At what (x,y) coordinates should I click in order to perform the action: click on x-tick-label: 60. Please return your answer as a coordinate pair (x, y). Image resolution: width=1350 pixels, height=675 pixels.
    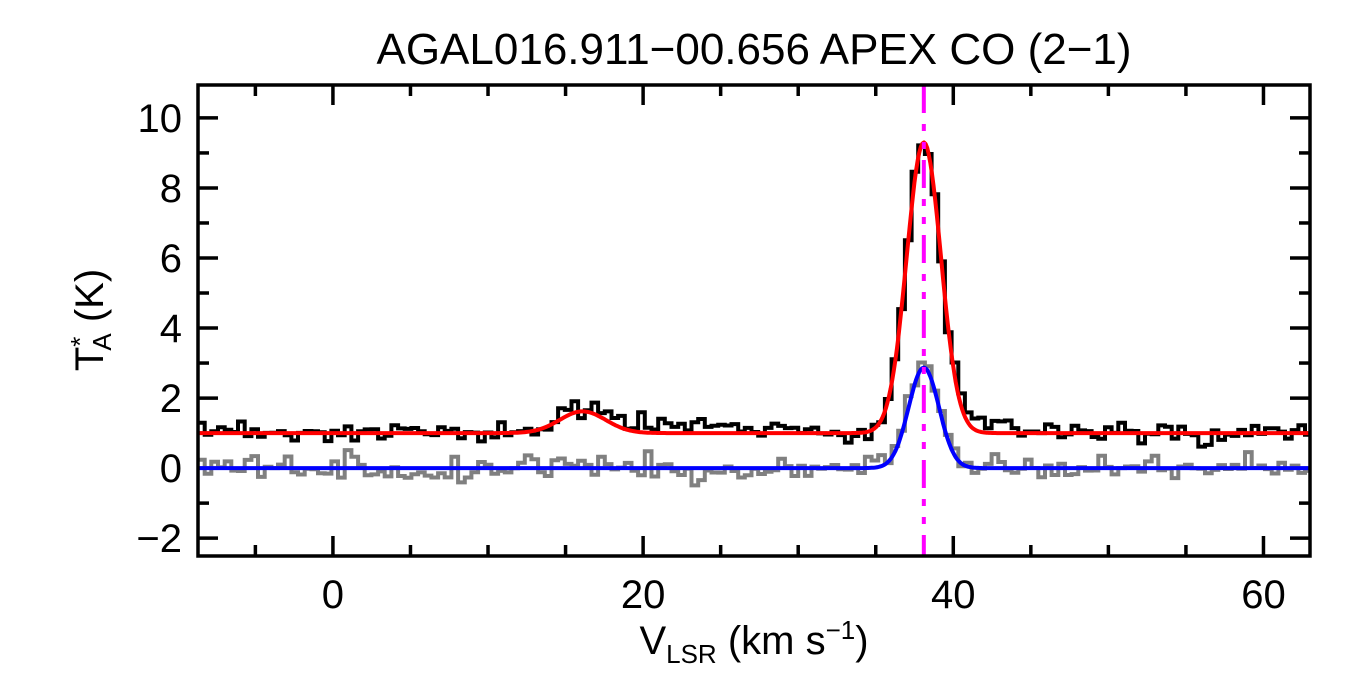
    Looking at the image, I should click on (1263, 595).